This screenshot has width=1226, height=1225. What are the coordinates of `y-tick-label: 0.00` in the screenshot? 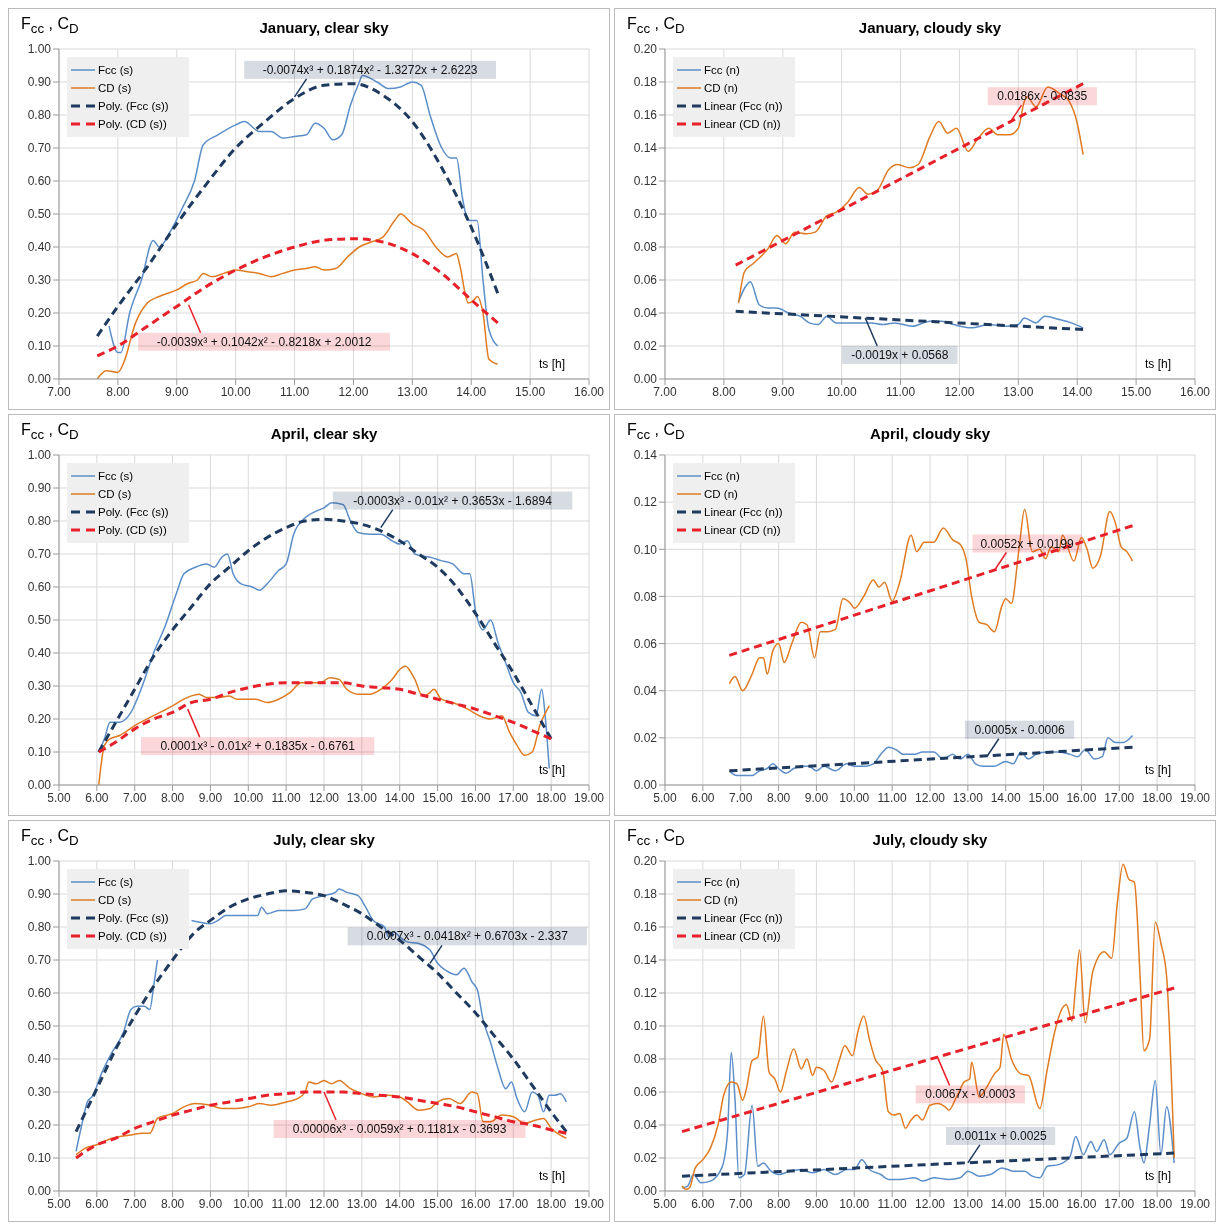 It's located at (645, 1191).